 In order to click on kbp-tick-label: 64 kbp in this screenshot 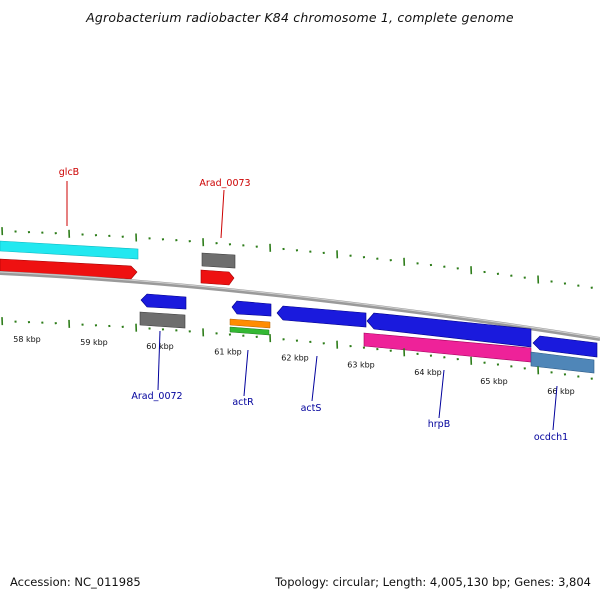, I will do `click(428, 372)`.